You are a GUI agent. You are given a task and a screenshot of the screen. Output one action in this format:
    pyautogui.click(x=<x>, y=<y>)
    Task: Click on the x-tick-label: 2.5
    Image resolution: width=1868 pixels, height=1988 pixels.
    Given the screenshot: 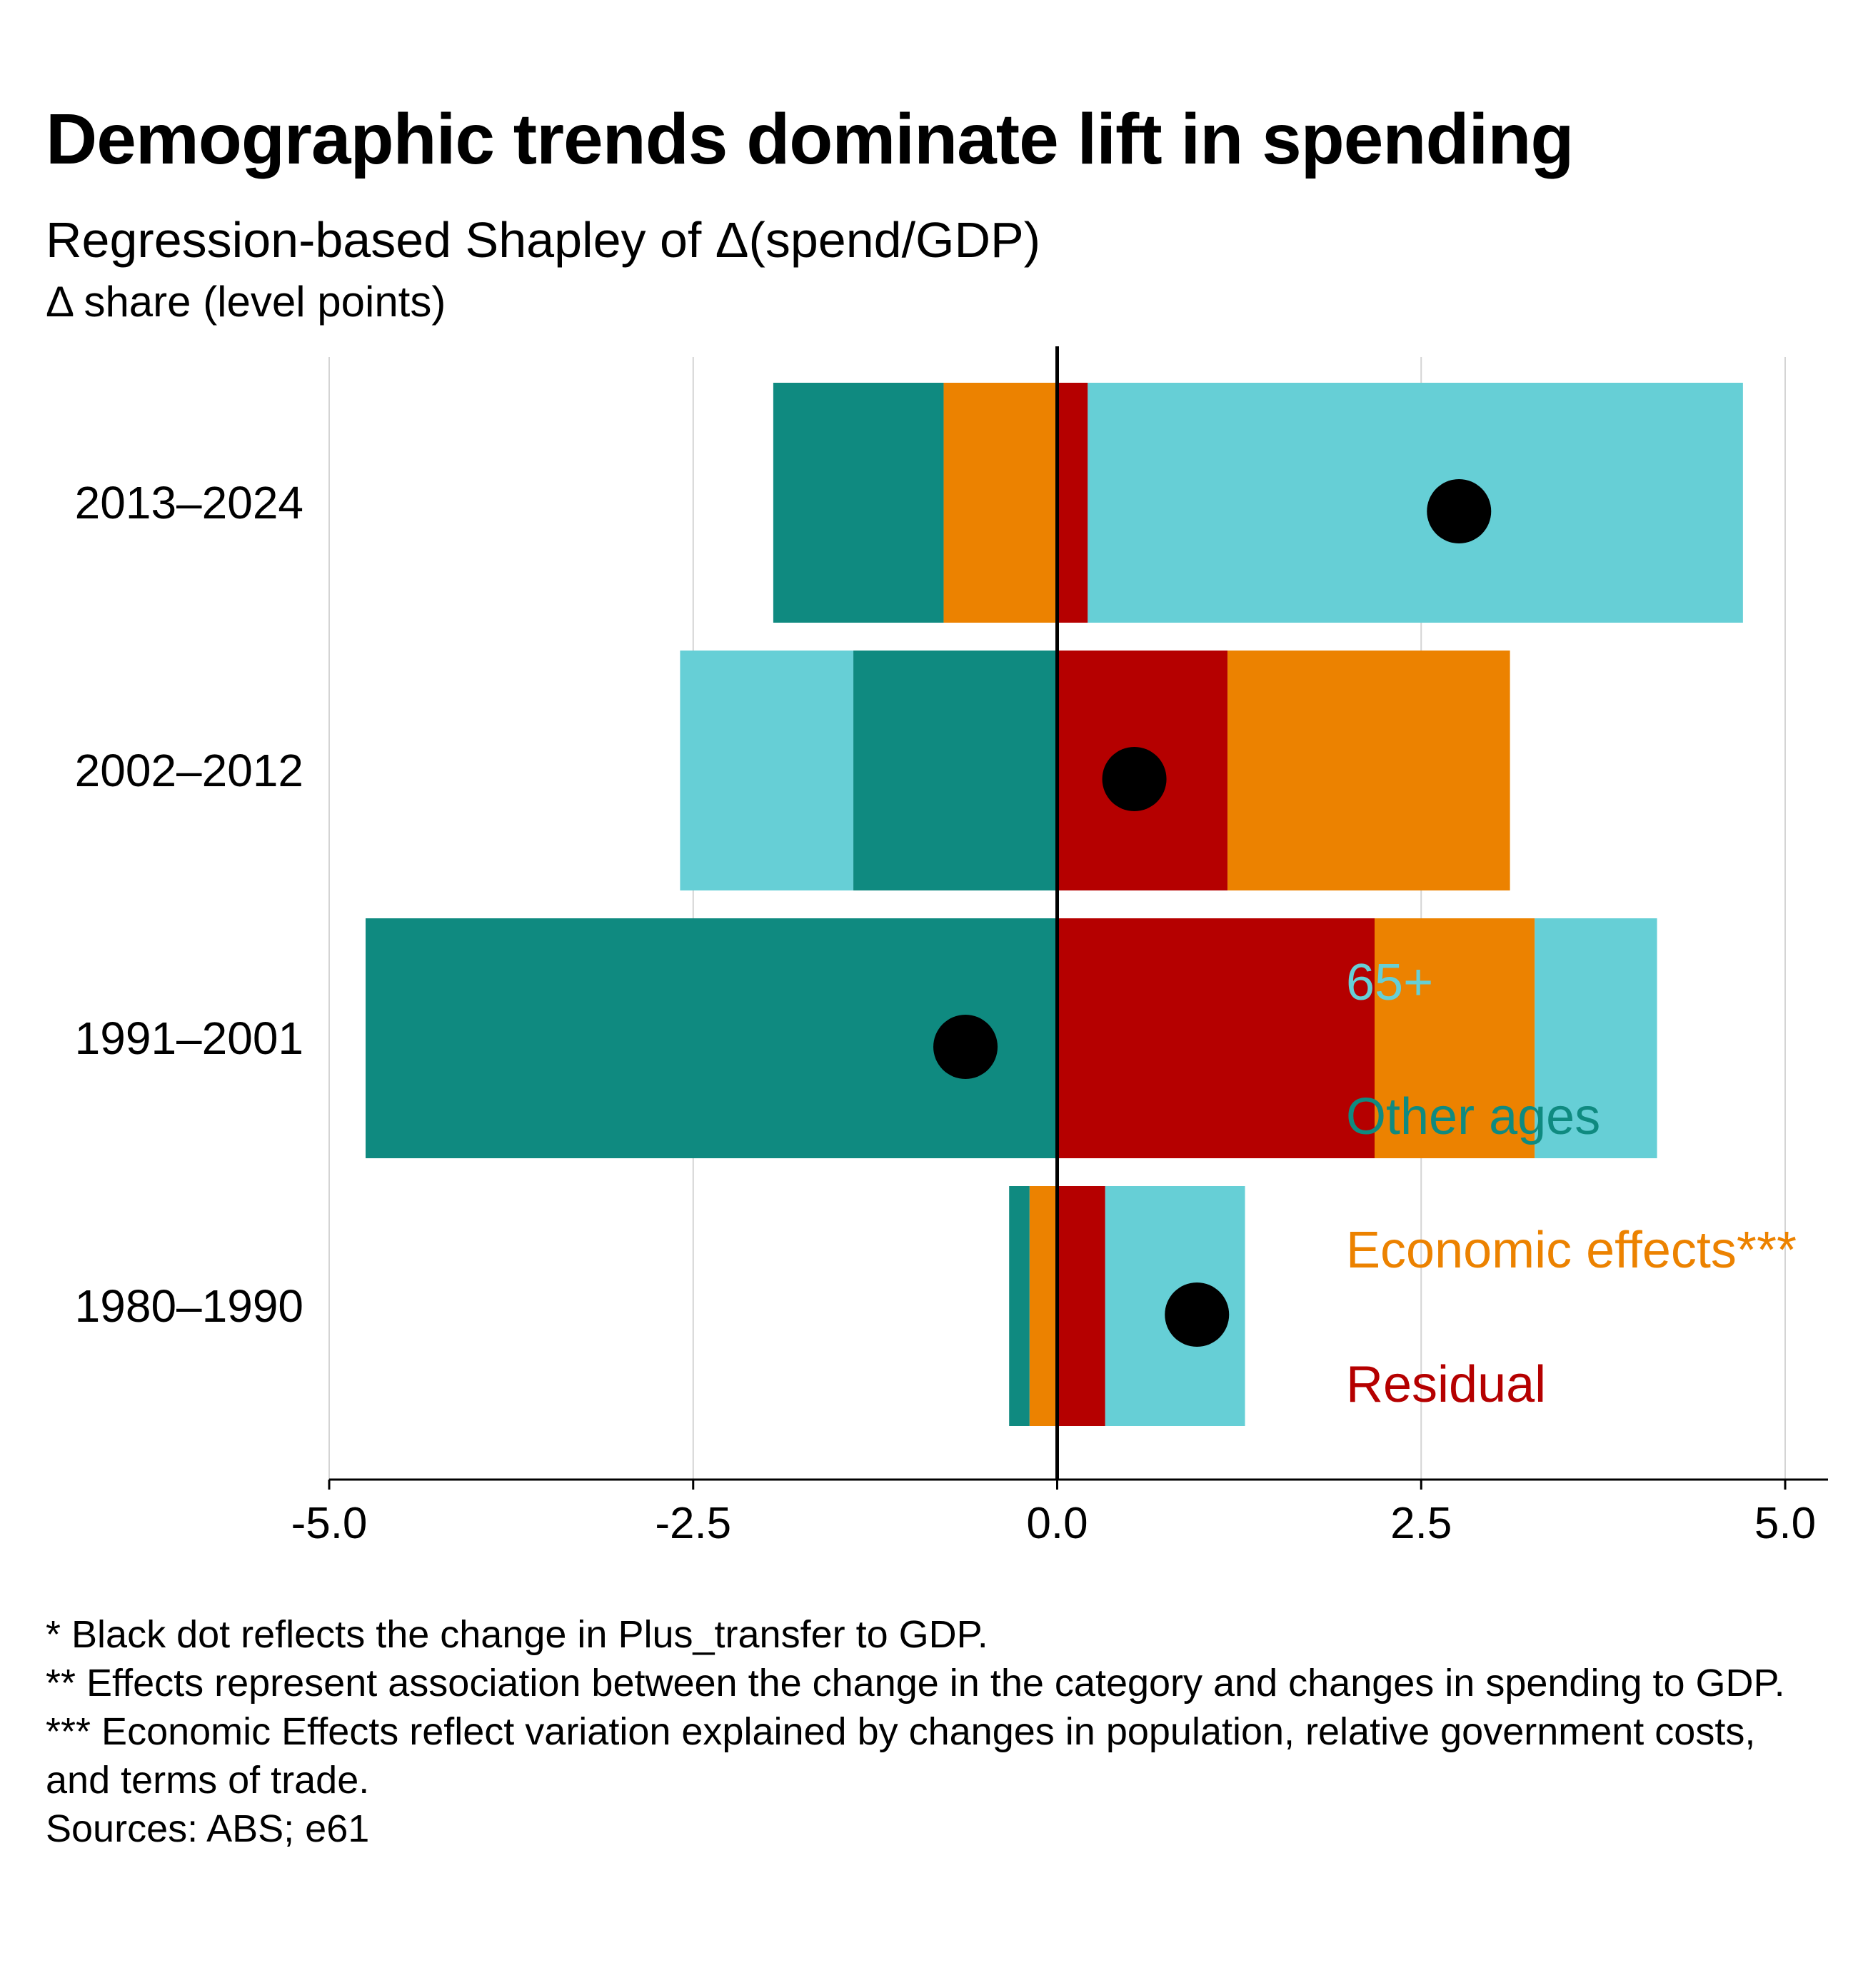 What is the action you would take?
    pyautogui.click(x=1421, y=1523)
    